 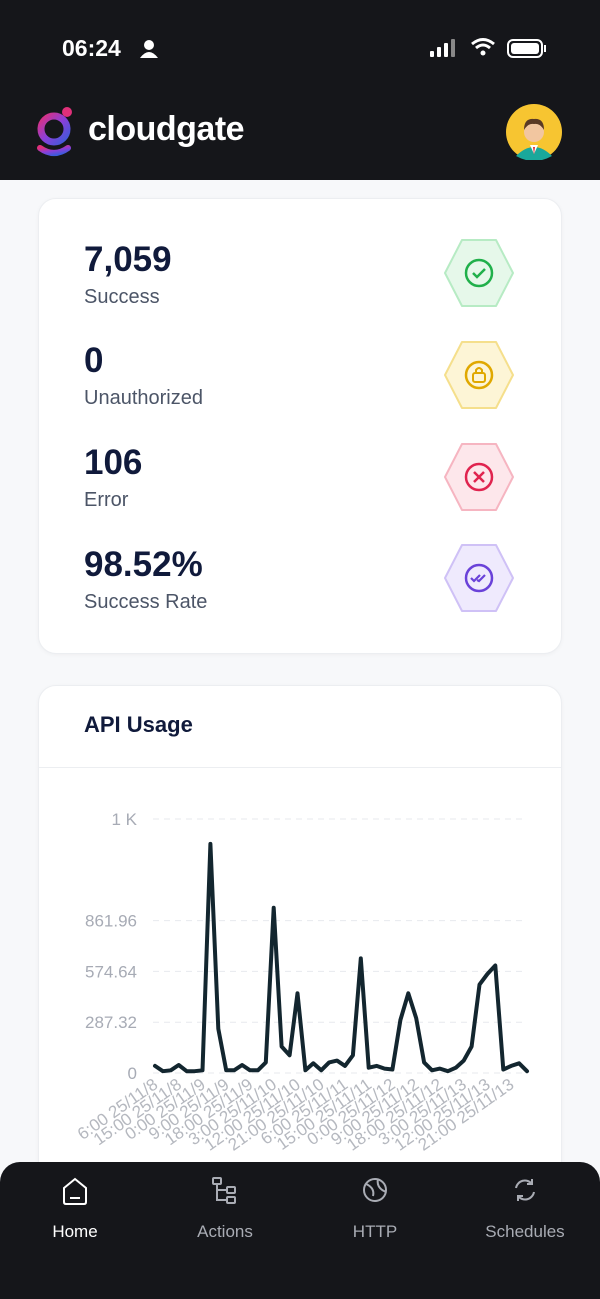 I want to click on y-tick-label: 574.64, so click(x=111, y=971).